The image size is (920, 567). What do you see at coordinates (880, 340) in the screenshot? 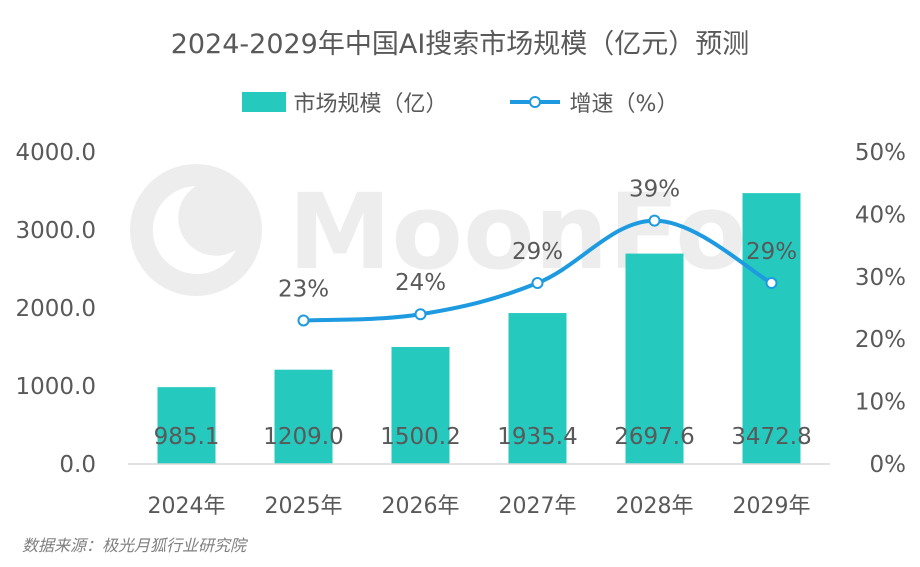
I see `y-right-tick-label: 20%` at bounding box center [880, 340].